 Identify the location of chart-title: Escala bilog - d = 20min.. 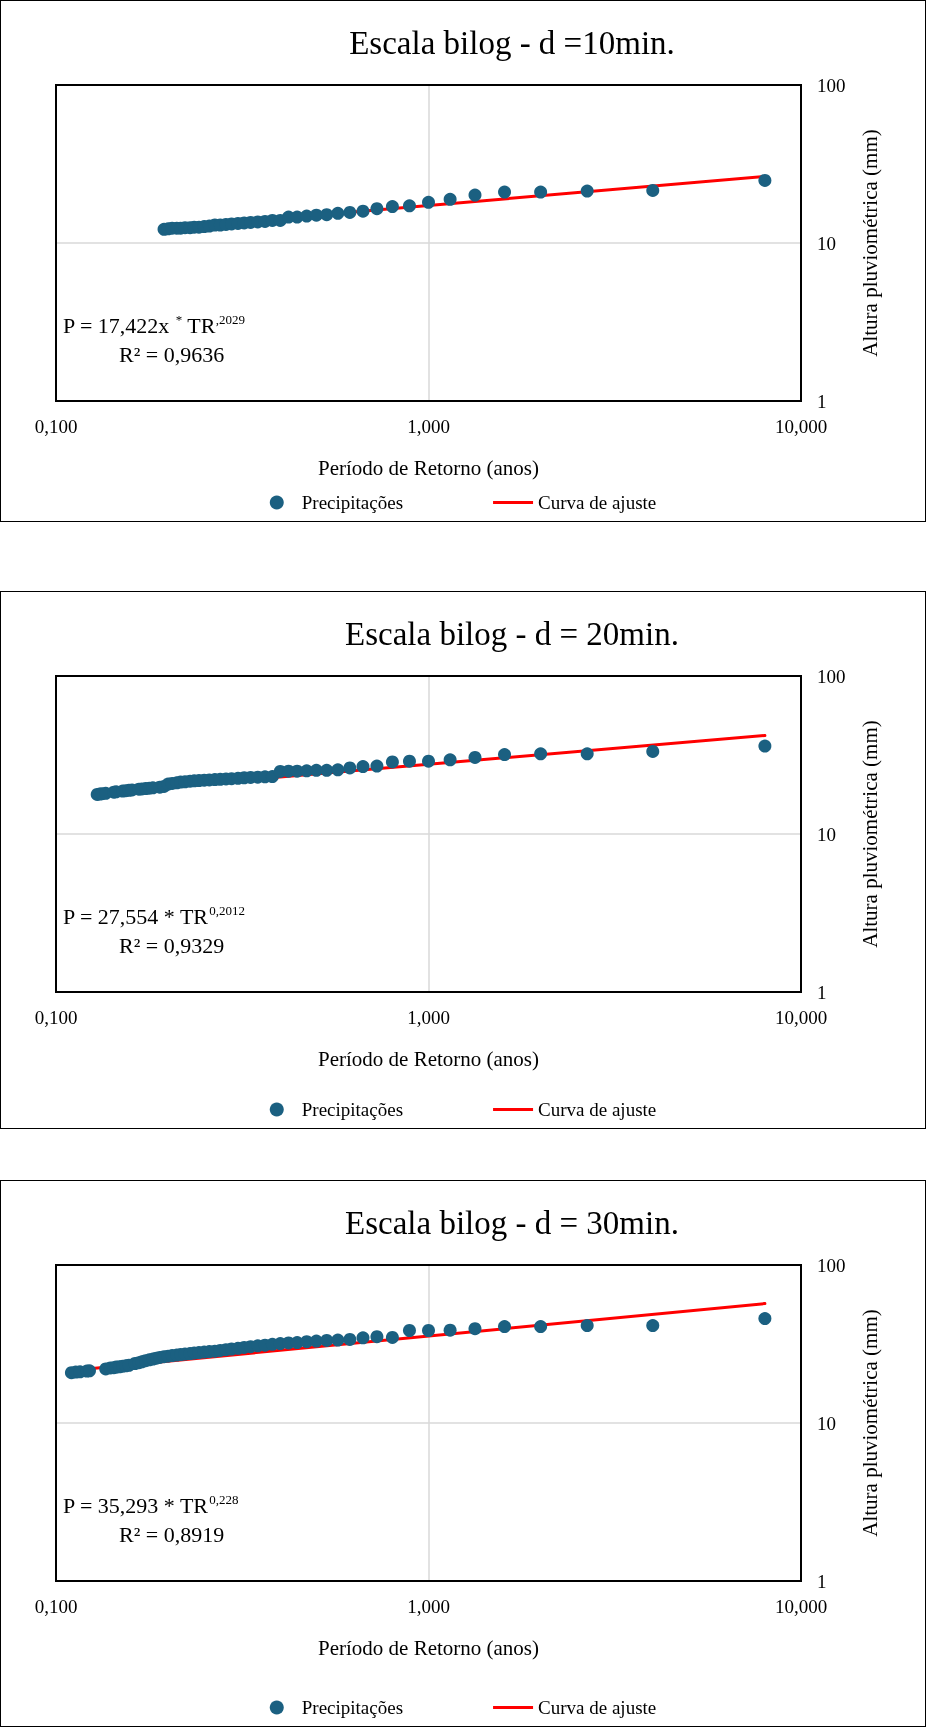
(512, 633).